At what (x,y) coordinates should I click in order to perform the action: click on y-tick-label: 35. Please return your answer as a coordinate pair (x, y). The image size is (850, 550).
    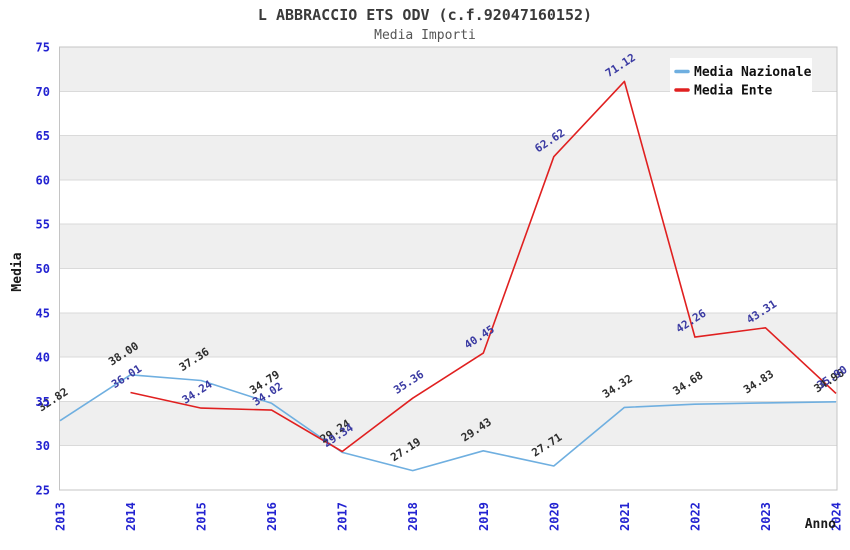
    Looking at the image, I should click on (43, 402).